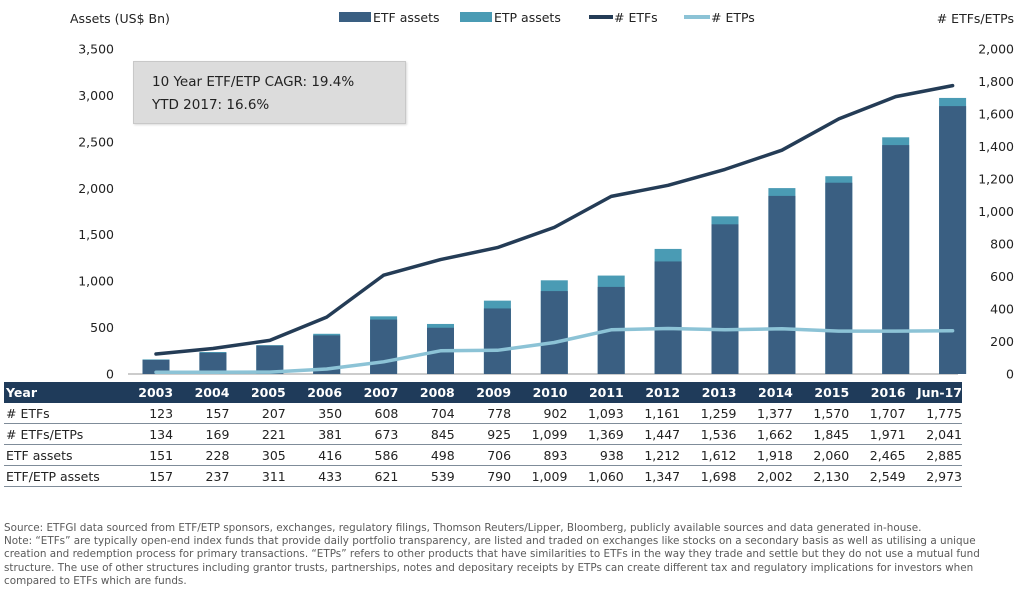 The image size is (1021, 594). What do you see at coordinates (96, 212) in the screenshot?
I see `y-left-axis: 0 500 1,000 1,500 2,000 2,500 3,000 3,500` at bounding box center [96, 212].